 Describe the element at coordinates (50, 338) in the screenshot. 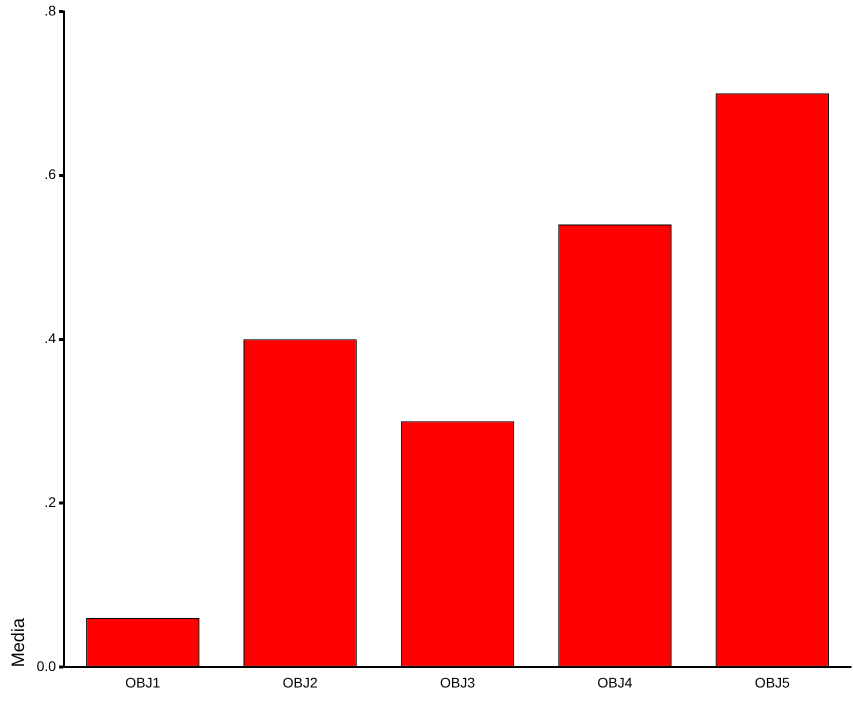

I see `y-tick-label: .4` at that location.